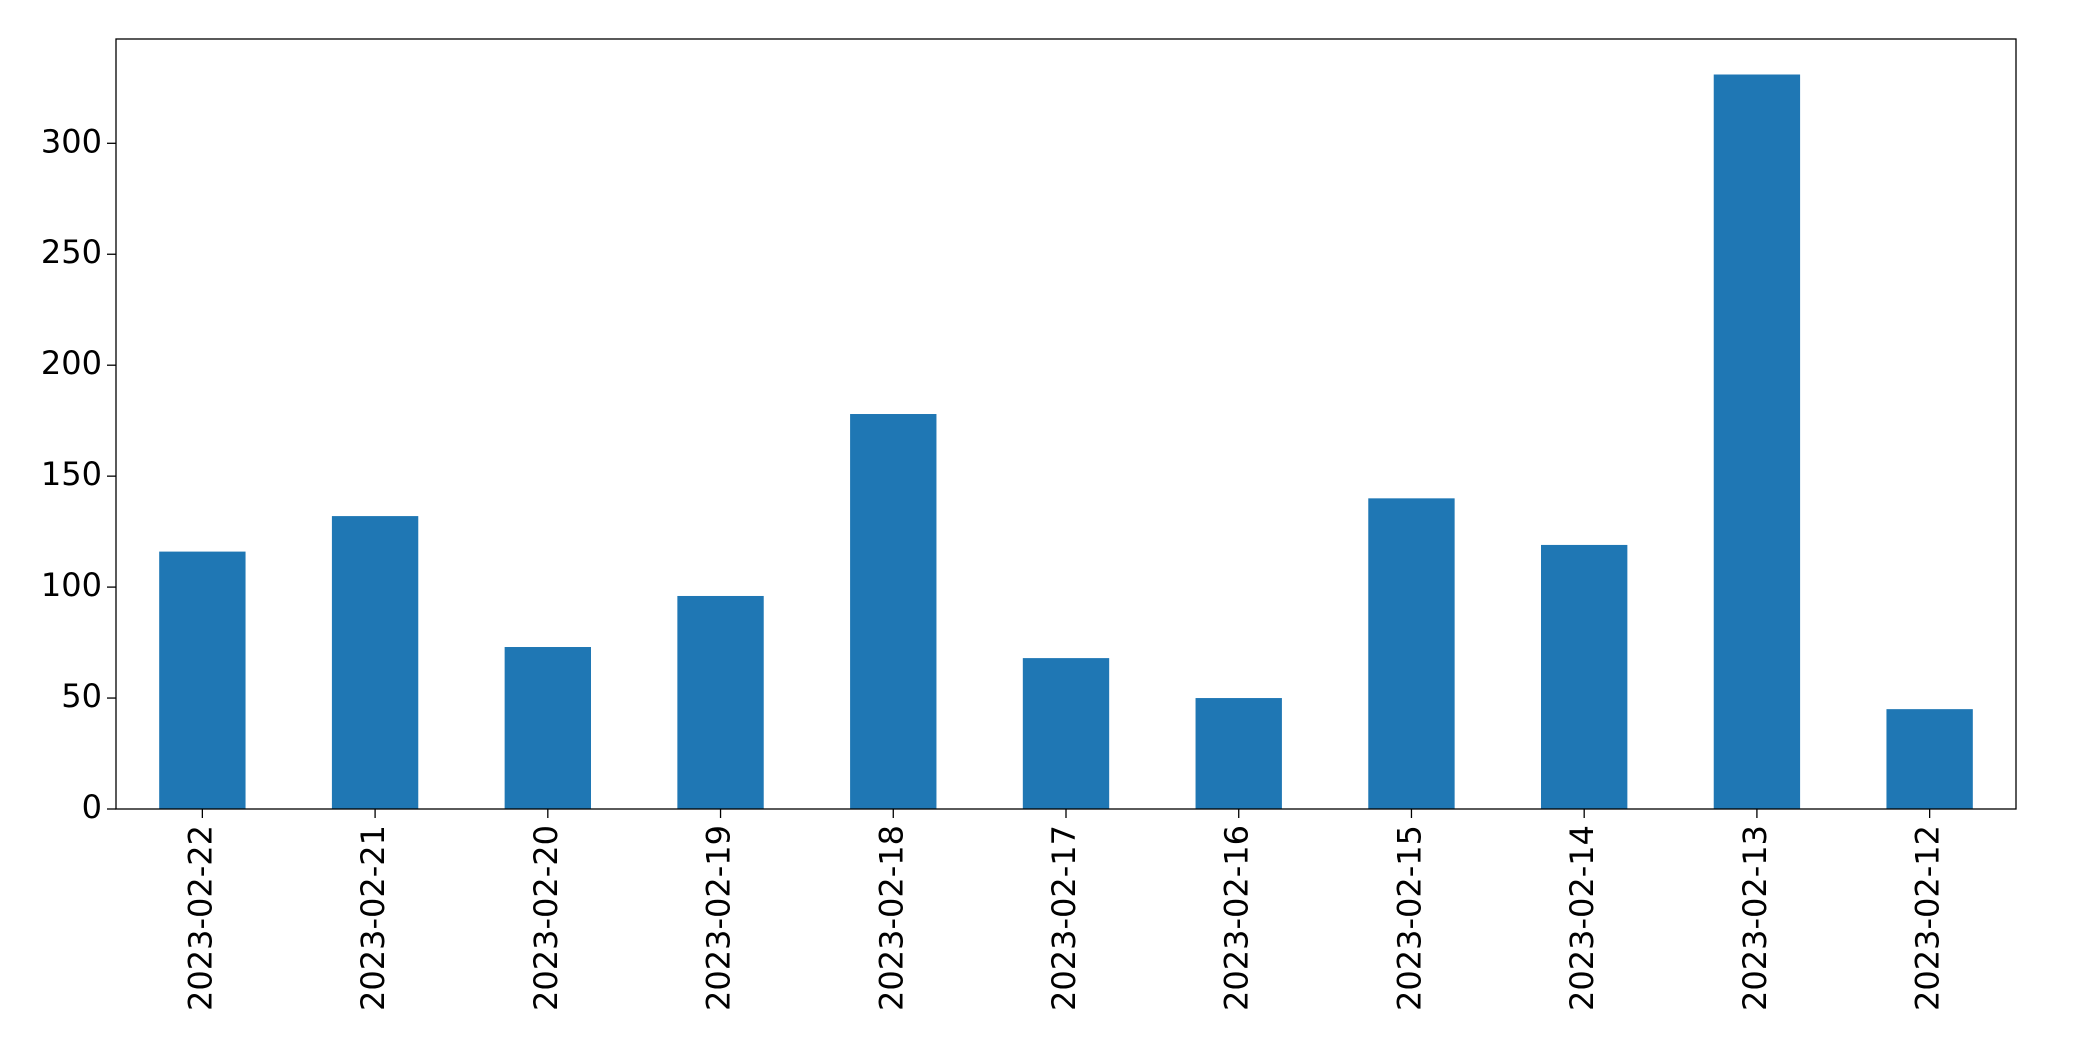 The width and height of the screenshot is (2093, 1061). I want to click on x-tick-label: 2023-02-19, so click(719, 918).